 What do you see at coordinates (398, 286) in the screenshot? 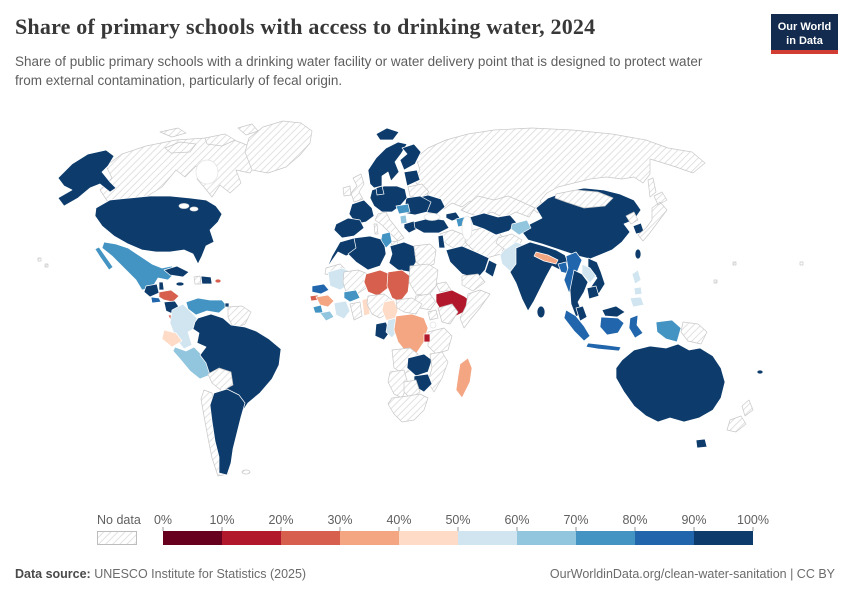
I see `country-chad` at bounding box center [398, 286].